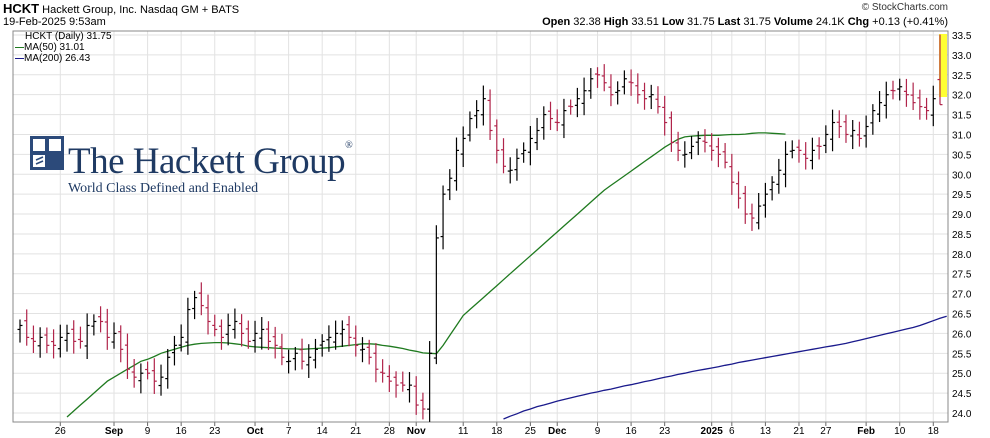 Image resolution: width=990 pixels, height=438 pixels. Describe the element at coordinates (356, 431) in the screenshot. I see `x-tick-label: 21` at that location.